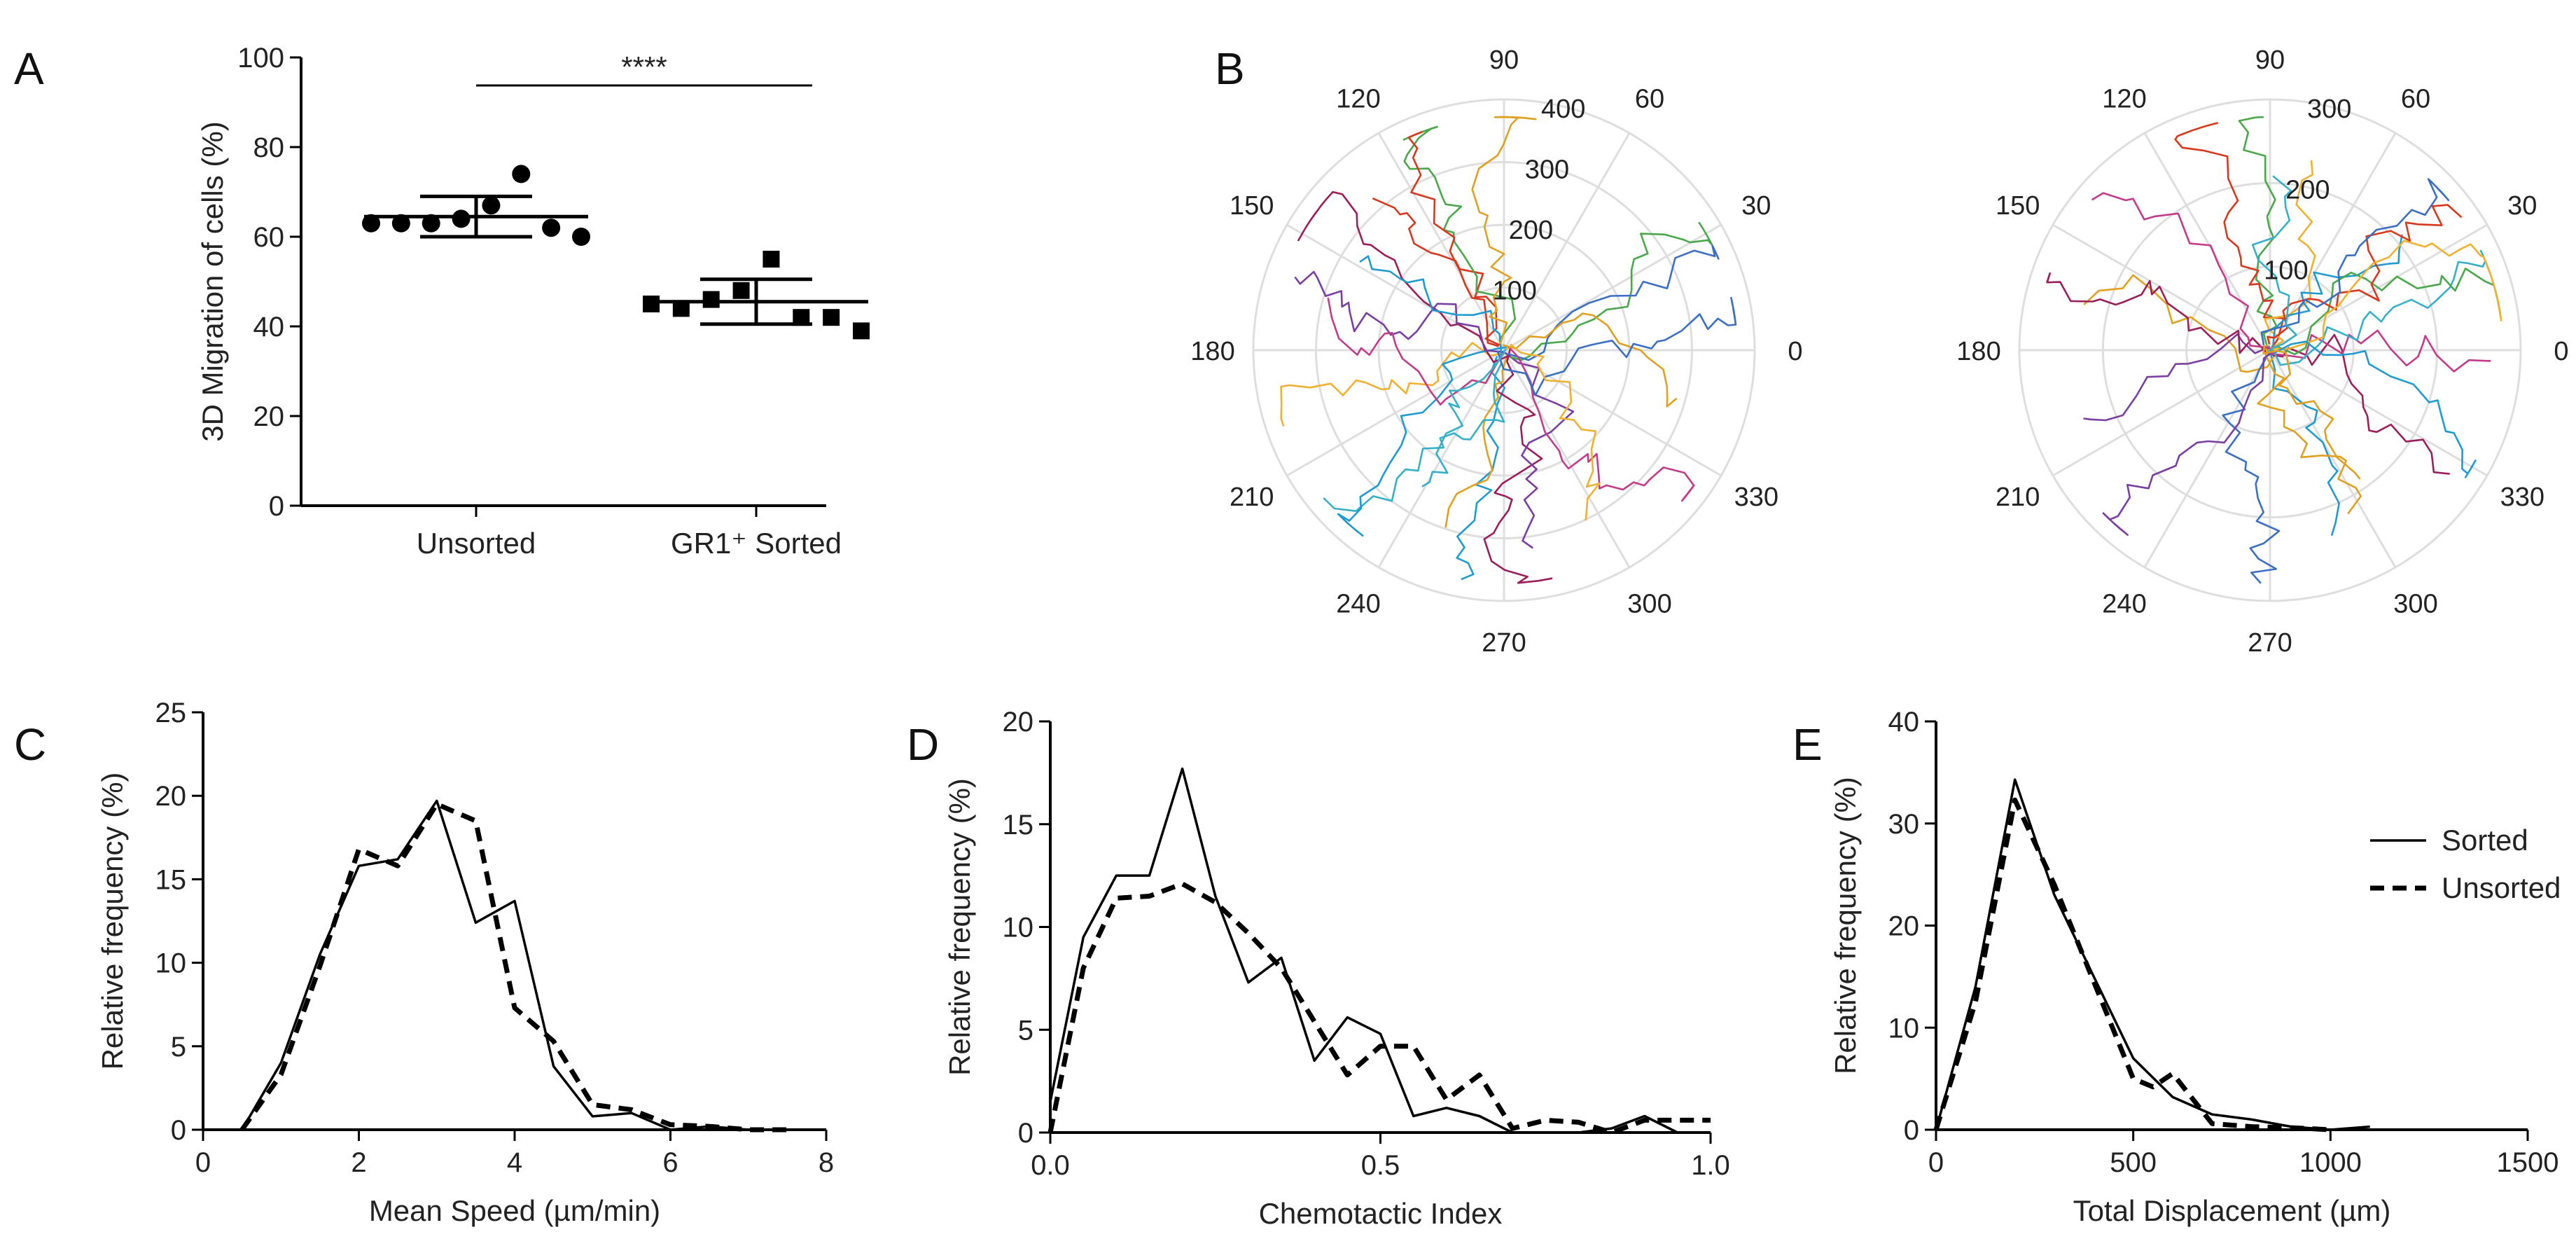  What do you see at coordinates (203, 1162) in the screenshot?
I see `c-x-tick-label: 0` at bounding box center [203, 1162].